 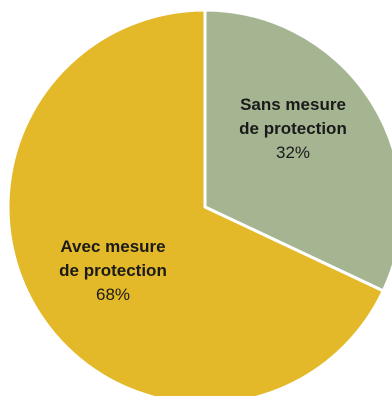 I want to click on slice-2-value-label: 68%, so click(x=113, y=294).